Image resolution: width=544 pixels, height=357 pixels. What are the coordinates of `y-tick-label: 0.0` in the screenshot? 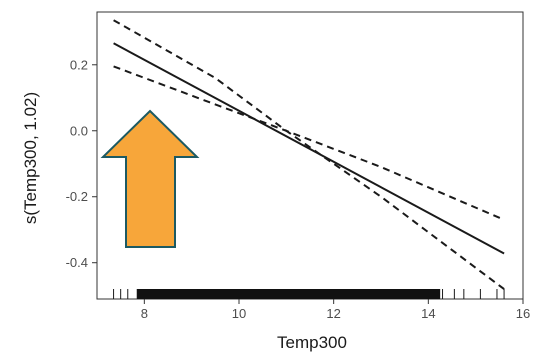 It's located at (79, 130).